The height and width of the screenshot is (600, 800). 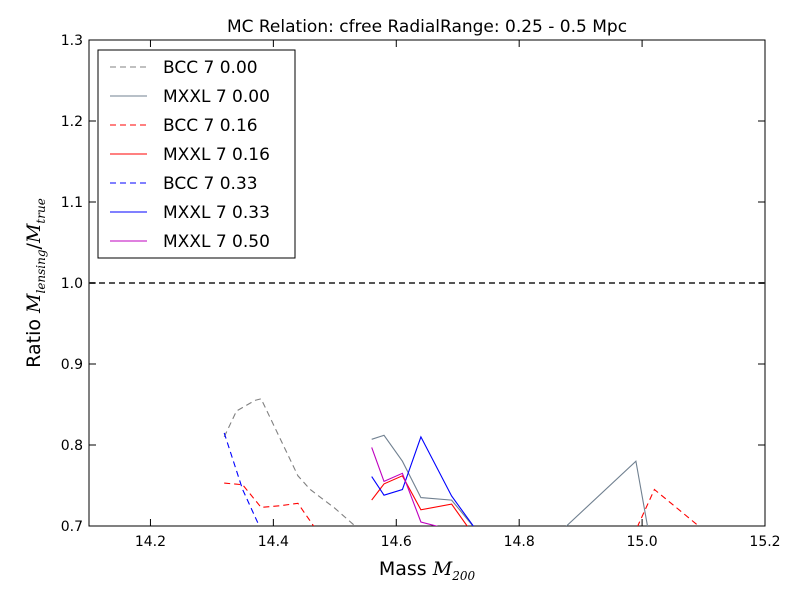 What do you see at coordinates (216, 155) in the screenshot?
I see `legend-label: MXXL 7 0.16` at bounding box center [216, 155].